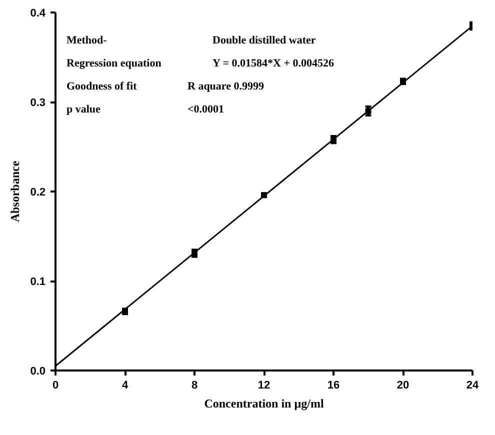  What do you see at coordinates (38, 192) in the screenshot?
I see `y-tick-label: 0.2` at bounding box center [38, 192].